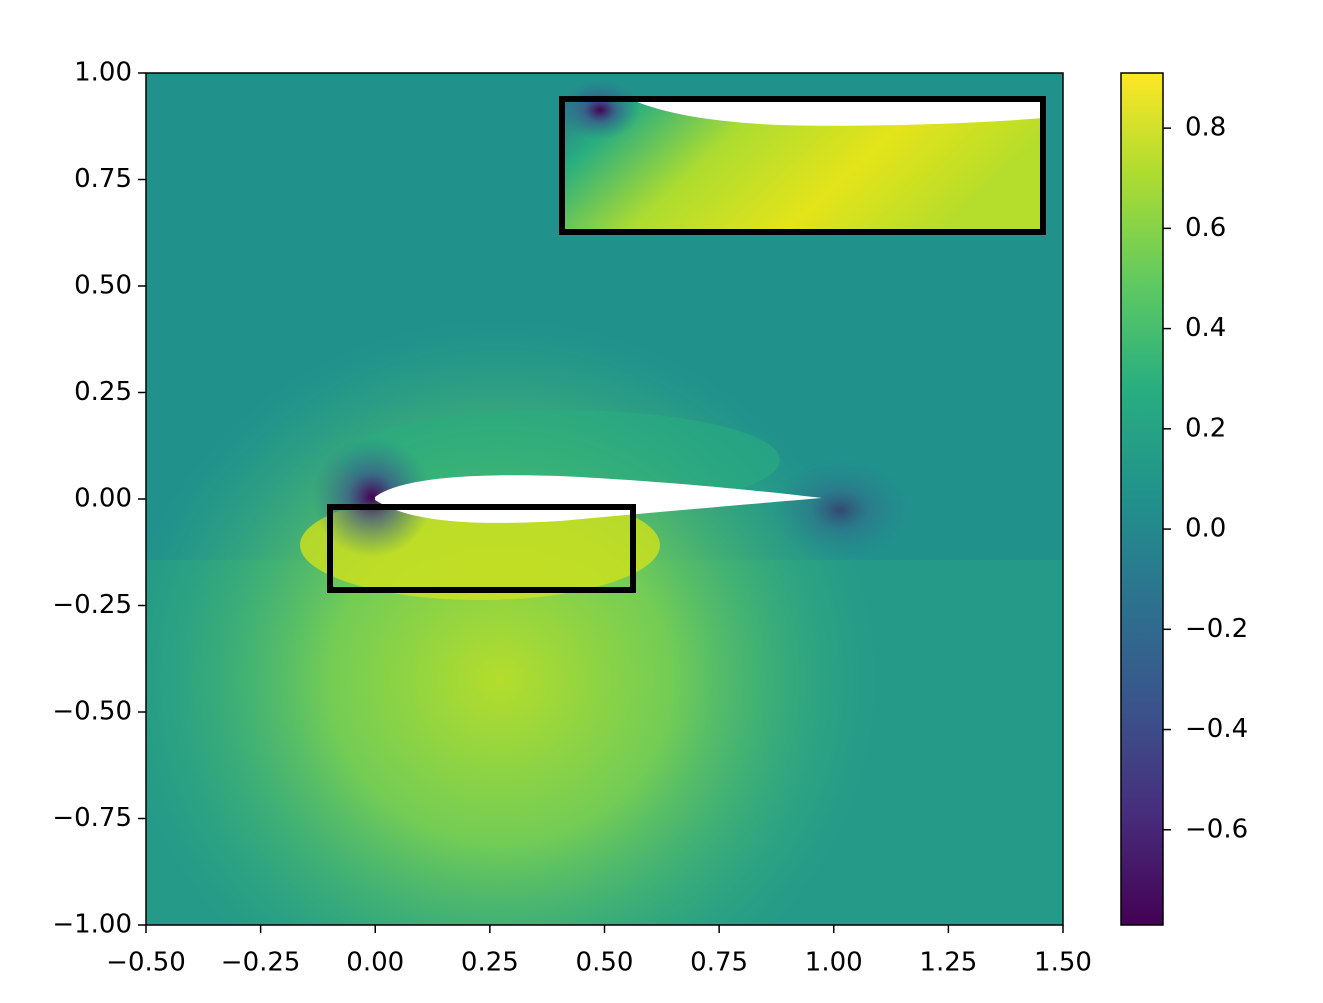 Image resolution: width=1323 pixels, height=1003 pixels. Describe the element at coordinates (605, 963) in the screenshot. I see `x-tick-label: 0.50` at that location.